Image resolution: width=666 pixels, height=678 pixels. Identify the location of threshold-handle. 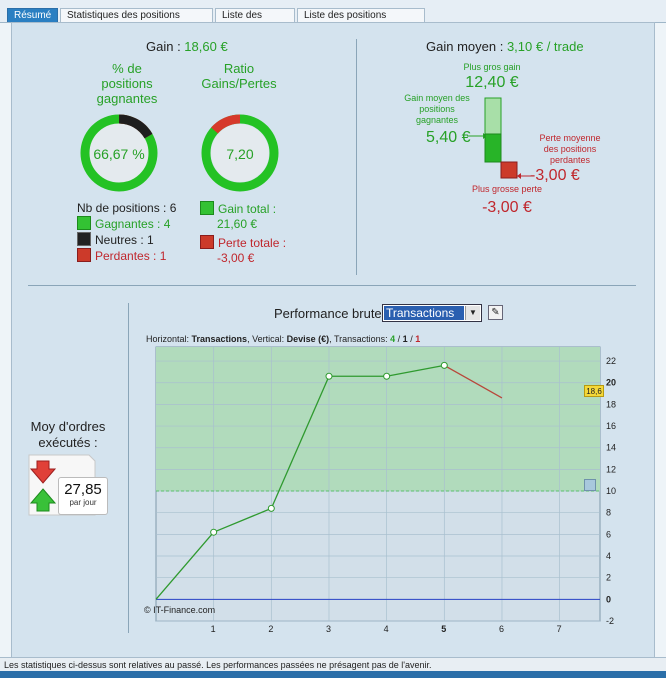
(590, 485).